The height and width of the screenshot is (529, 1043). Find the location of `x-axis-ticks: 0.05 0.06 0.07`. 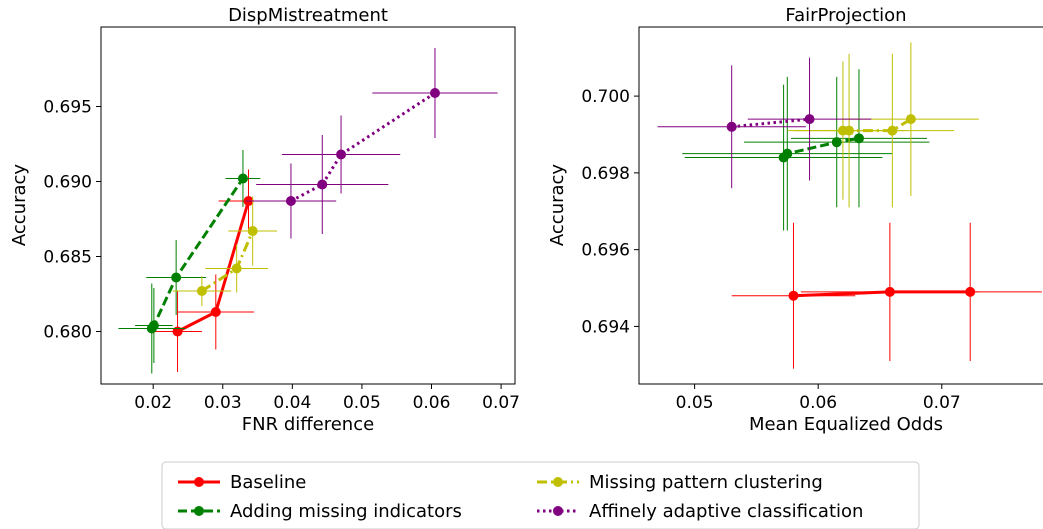

x-axis-ticks: 0.05 0.06 0.07 is located at coordinates (818, 398).